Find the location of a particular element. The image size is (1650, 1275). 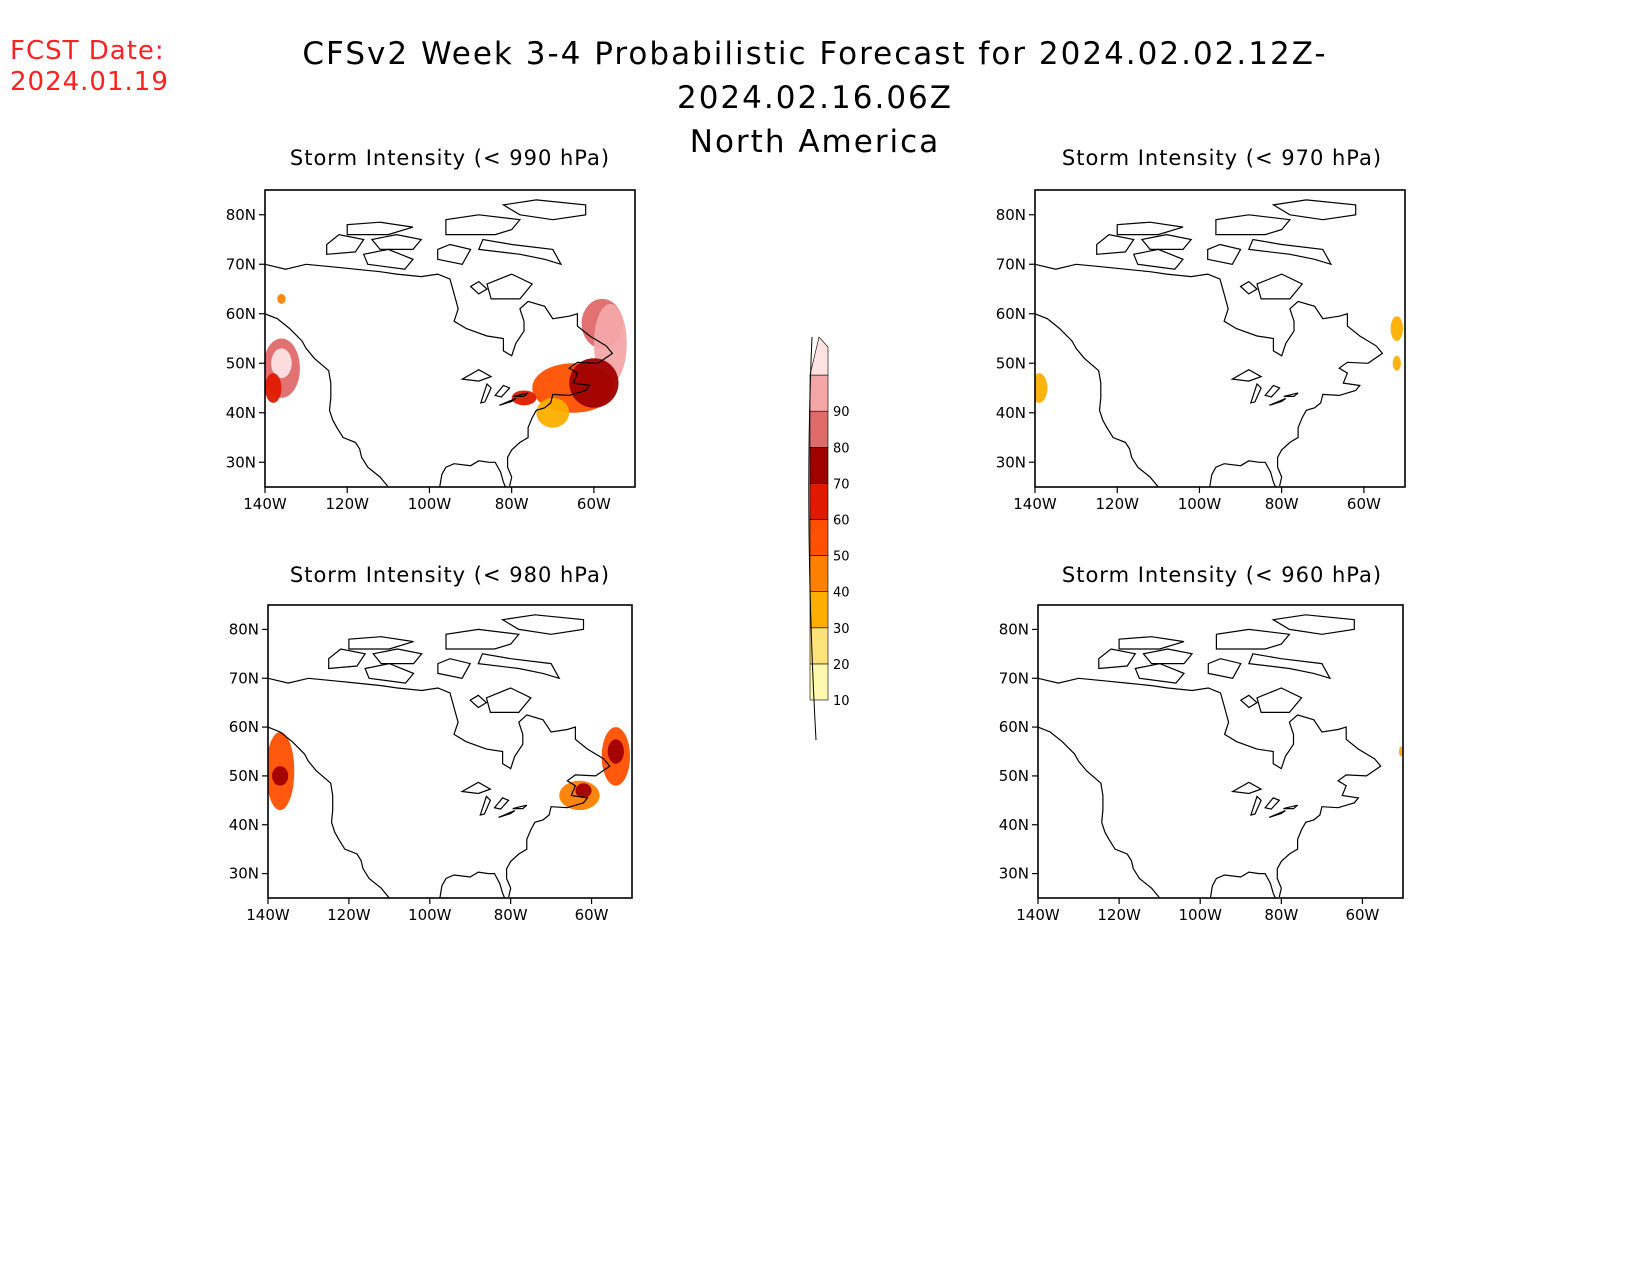

forecast-date-value: 2024.01.19 is located at coordinates (89, 82).